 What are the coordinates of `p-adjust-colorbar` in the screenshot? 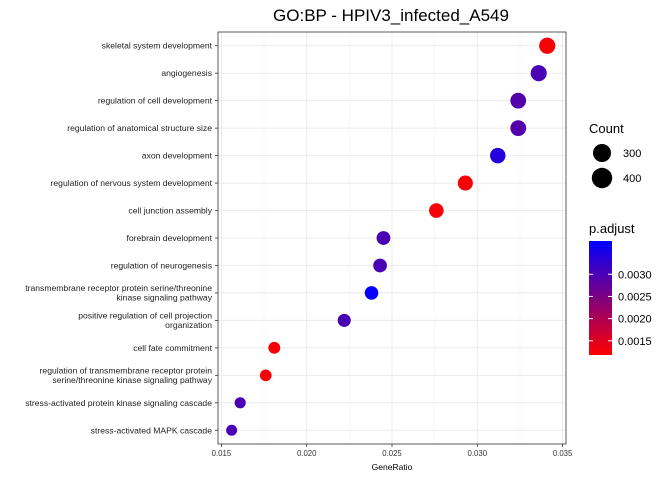 It's located at (600, 298).